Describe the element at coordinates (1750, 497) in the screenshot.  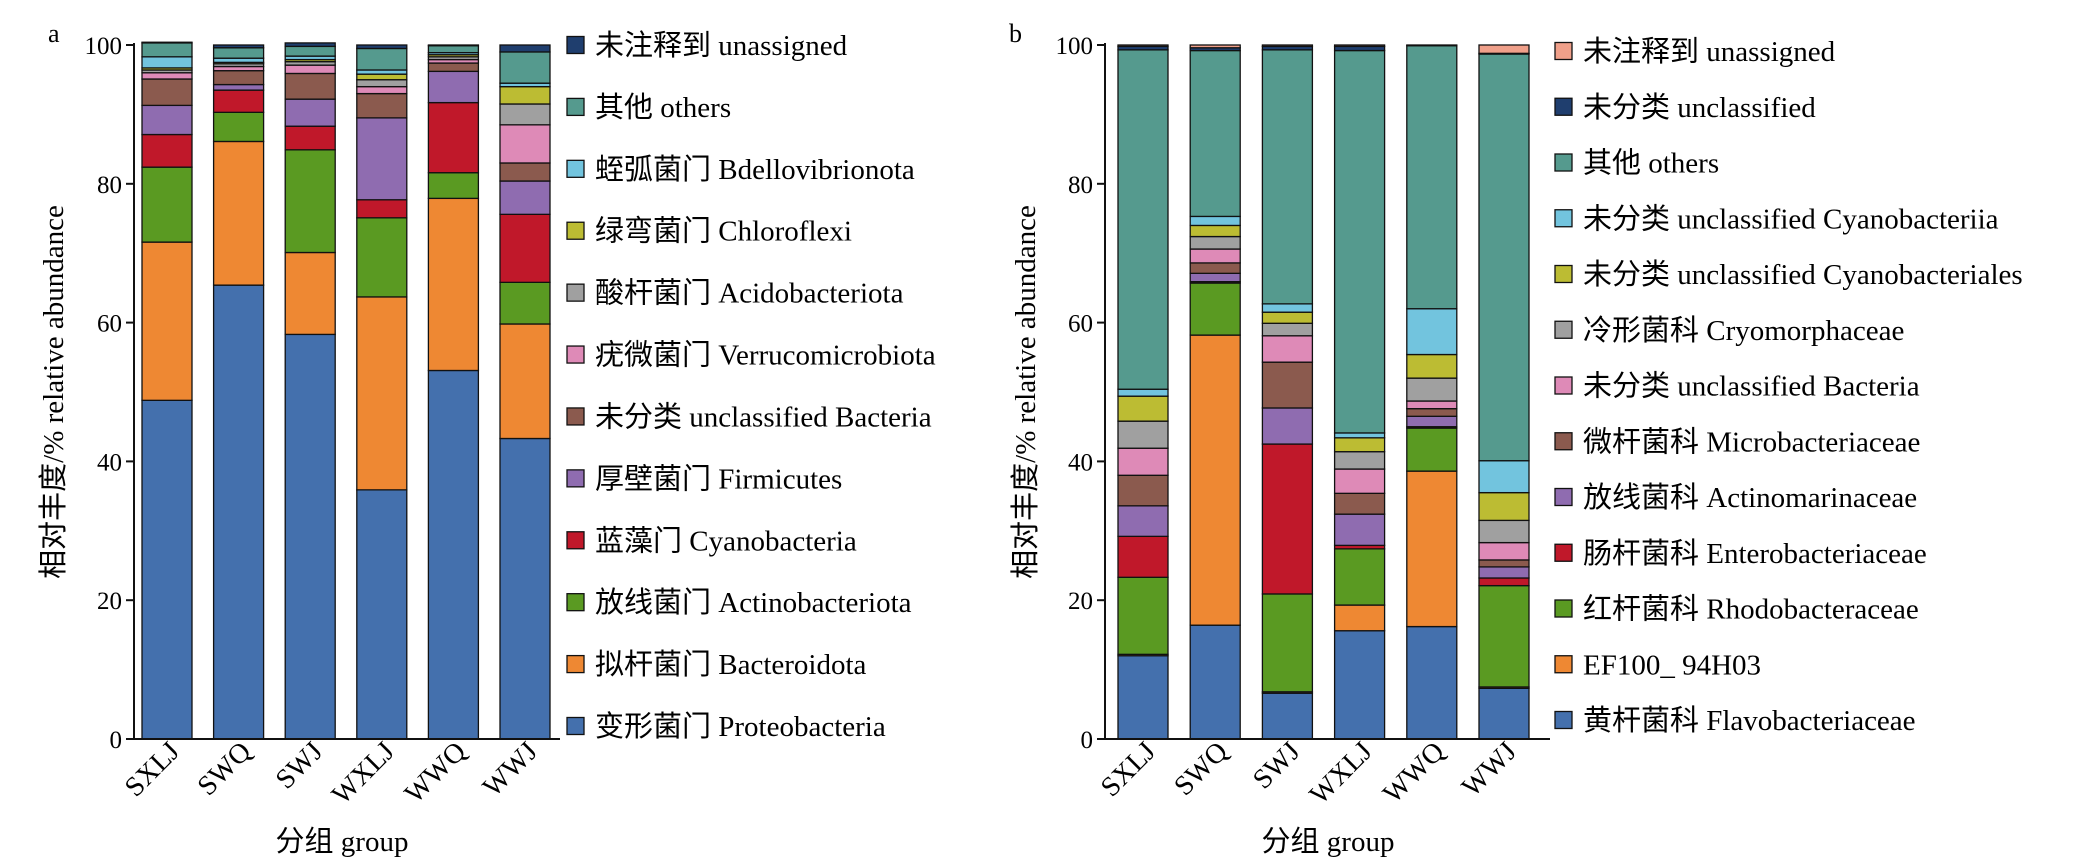
I see `legend-label: 放线菌科 Actinomarinaceae` at that location.